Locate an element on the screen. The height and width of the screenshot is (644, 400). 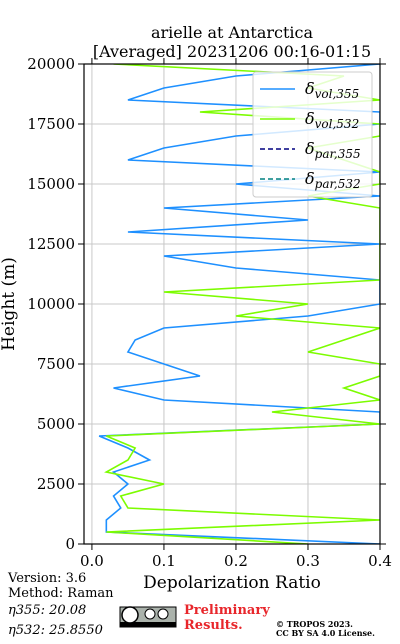
y-tick-label: 5000 is located at coordinates (56, 424).